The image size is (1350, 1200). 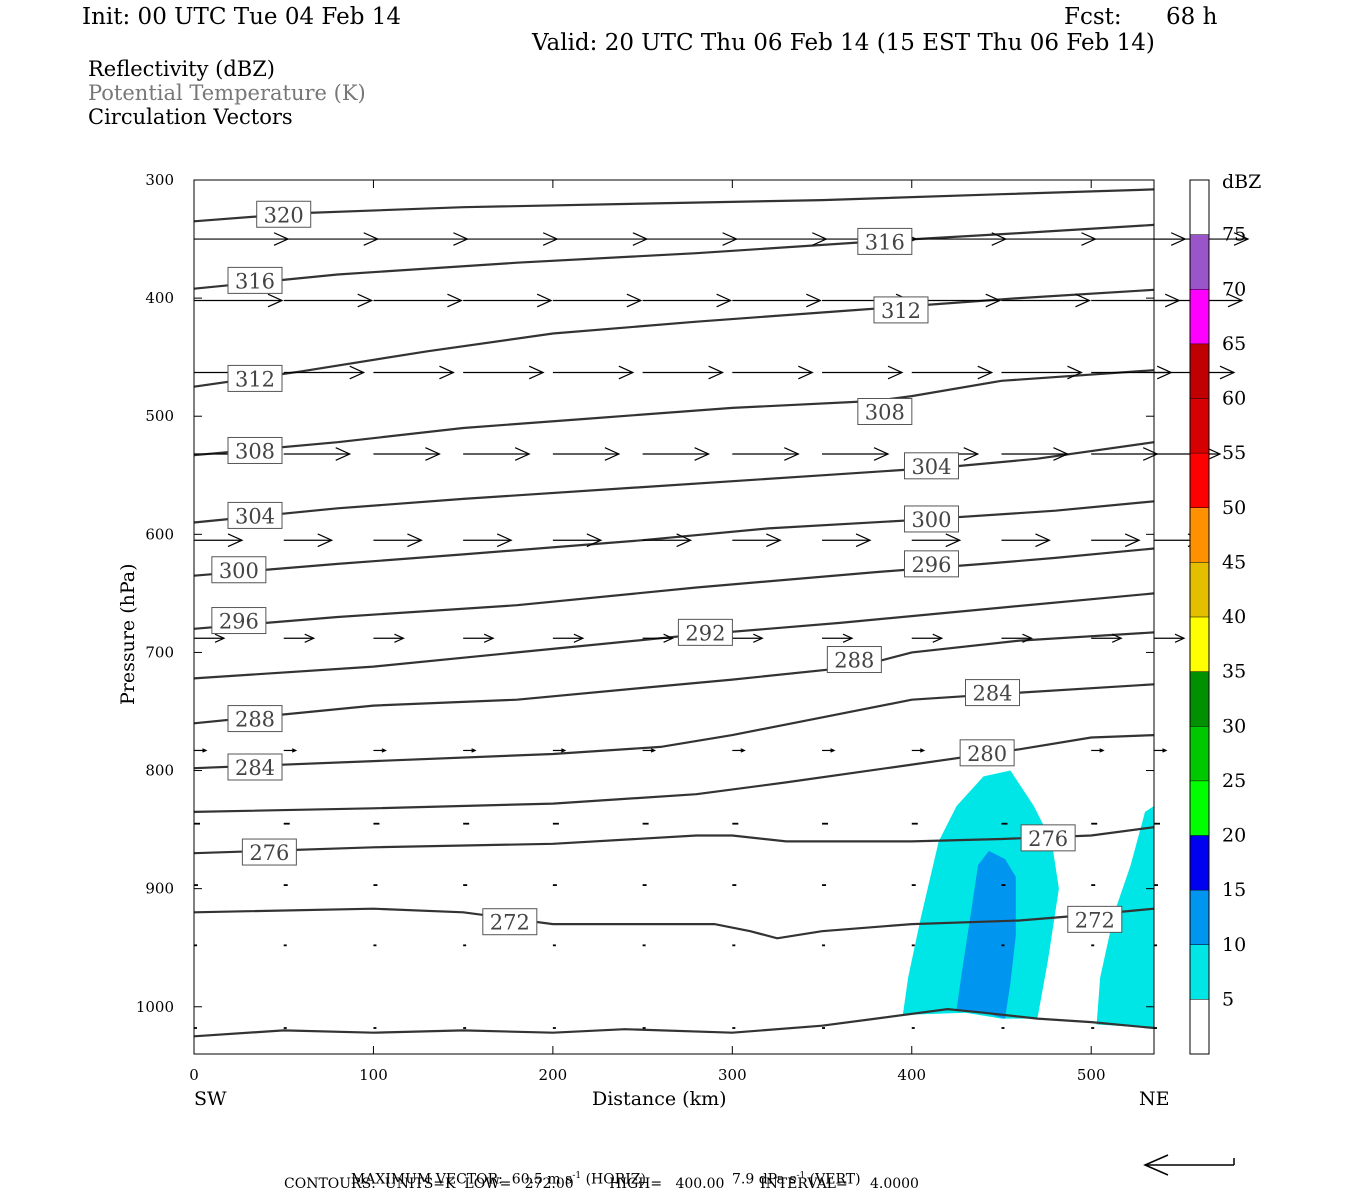 I want to click on colorbar-title: dBZ, so click(x=1241, y=182).